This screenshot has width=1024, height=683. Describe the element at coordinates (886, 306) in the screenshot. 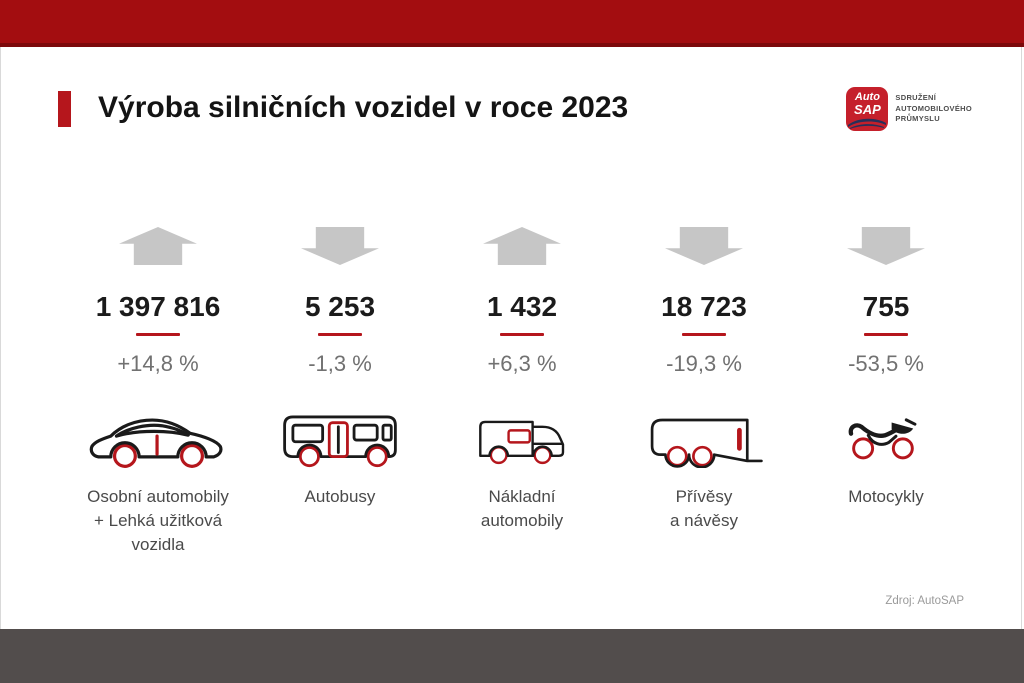

I see `production-value: 755` at that location.